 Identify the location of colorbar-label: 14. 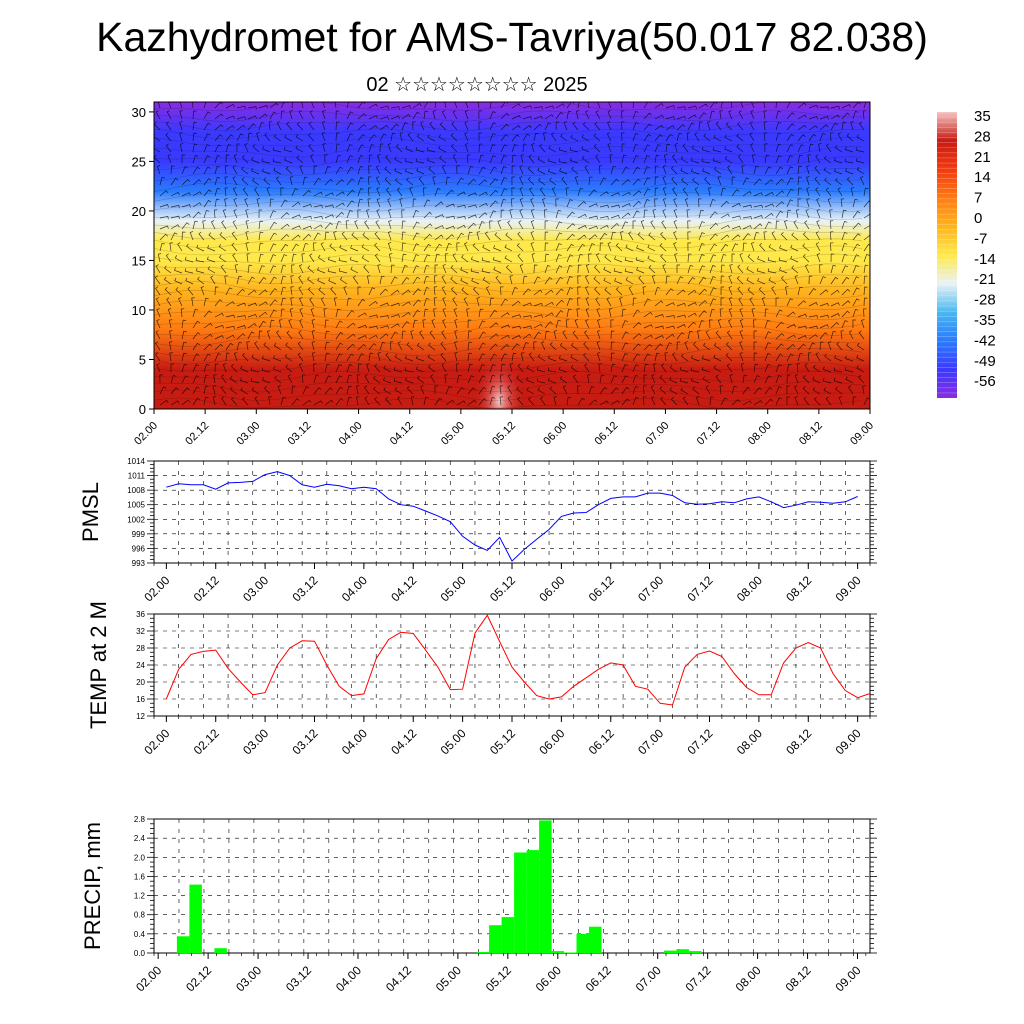
(982, 177).